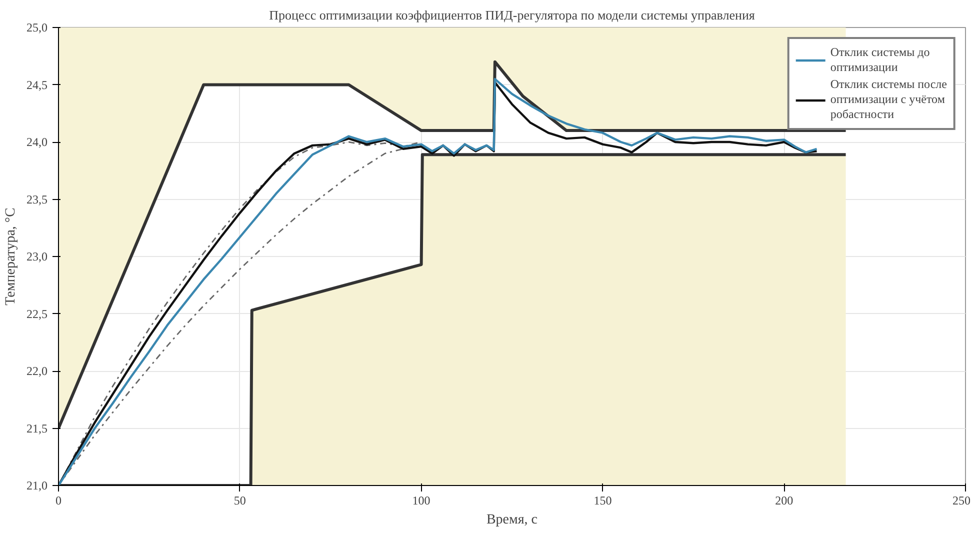 The height and width of the screenshot is (535, 976). What do you see at coordinates (37, 85) in the screenshot?
I see `y-tick-label: 24,5` at bounding box center [37, 85].